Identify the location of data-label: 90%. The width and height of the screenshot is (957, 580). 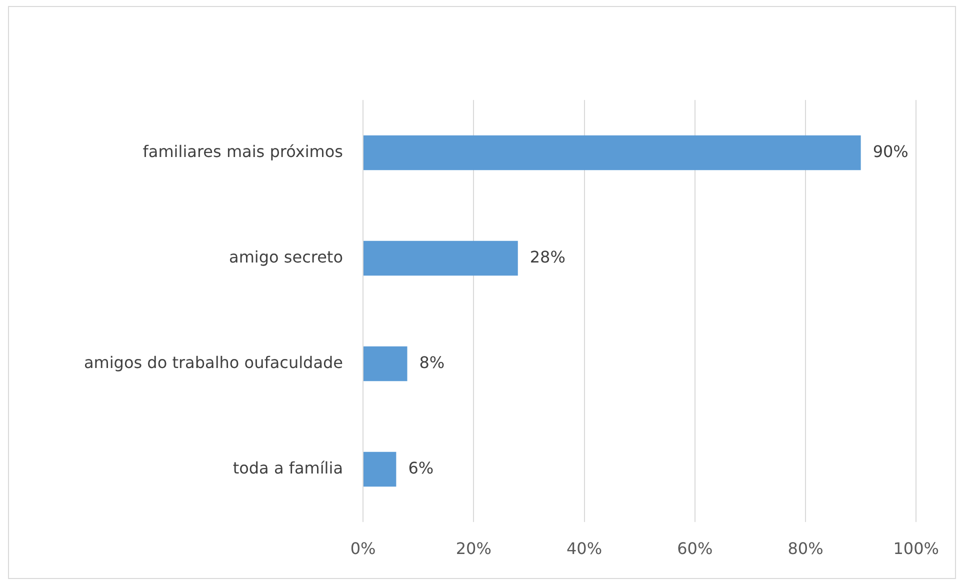
(890, 151).